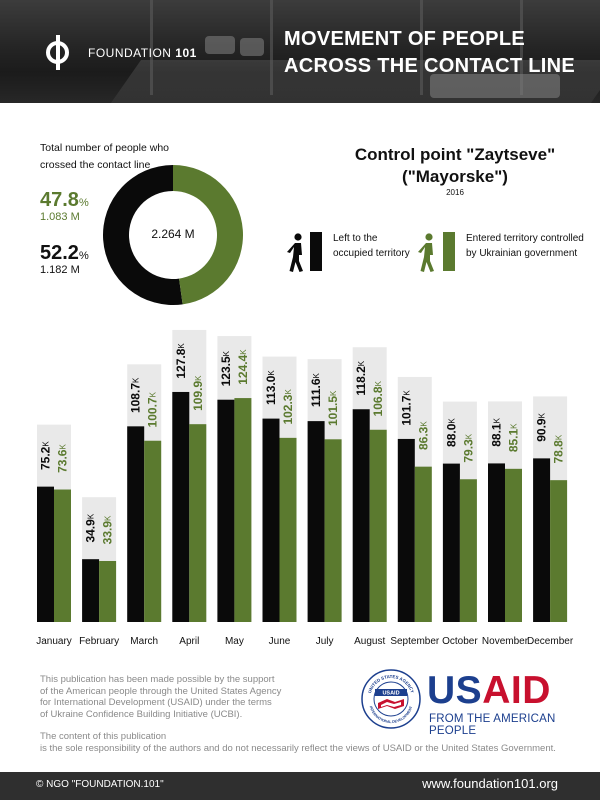  What do you see at coordinates (455, 192) in the screenshot?
I see `control-point-year: 2016` at bounding box center [455, 192].